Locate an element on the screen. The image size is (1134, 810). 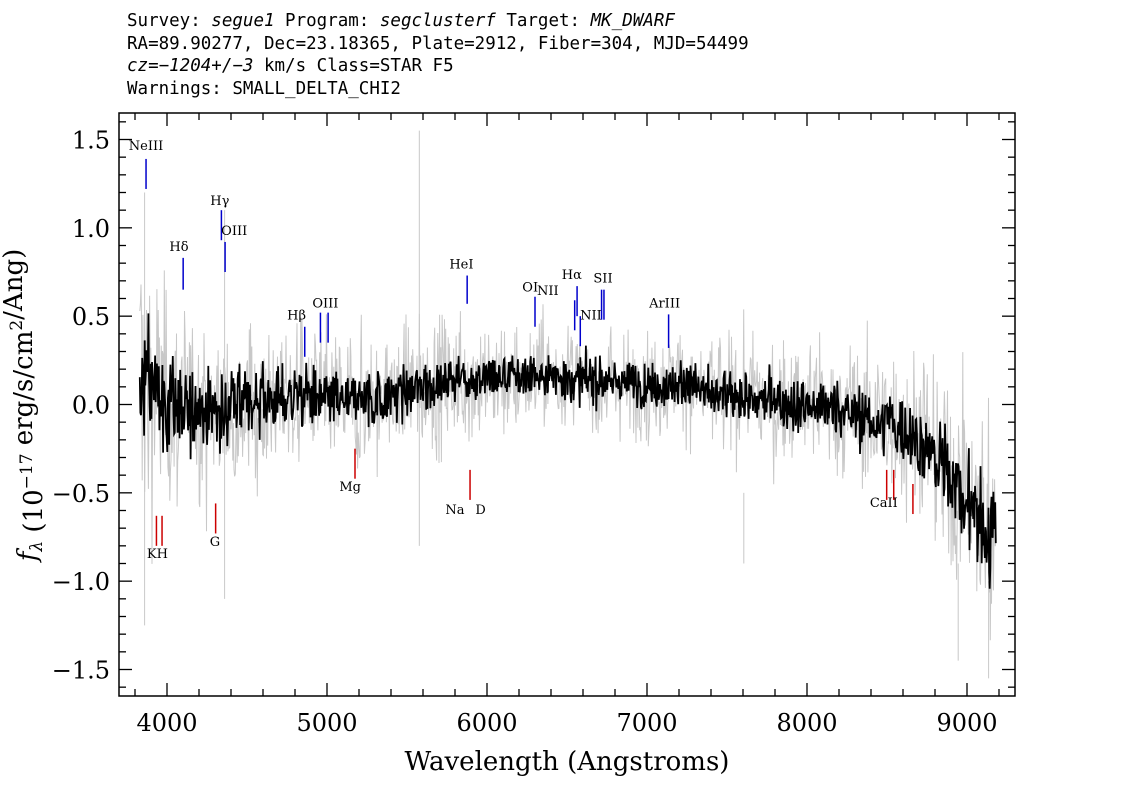
spectral-line-label: NeIII is located at coordinates (146, 146).